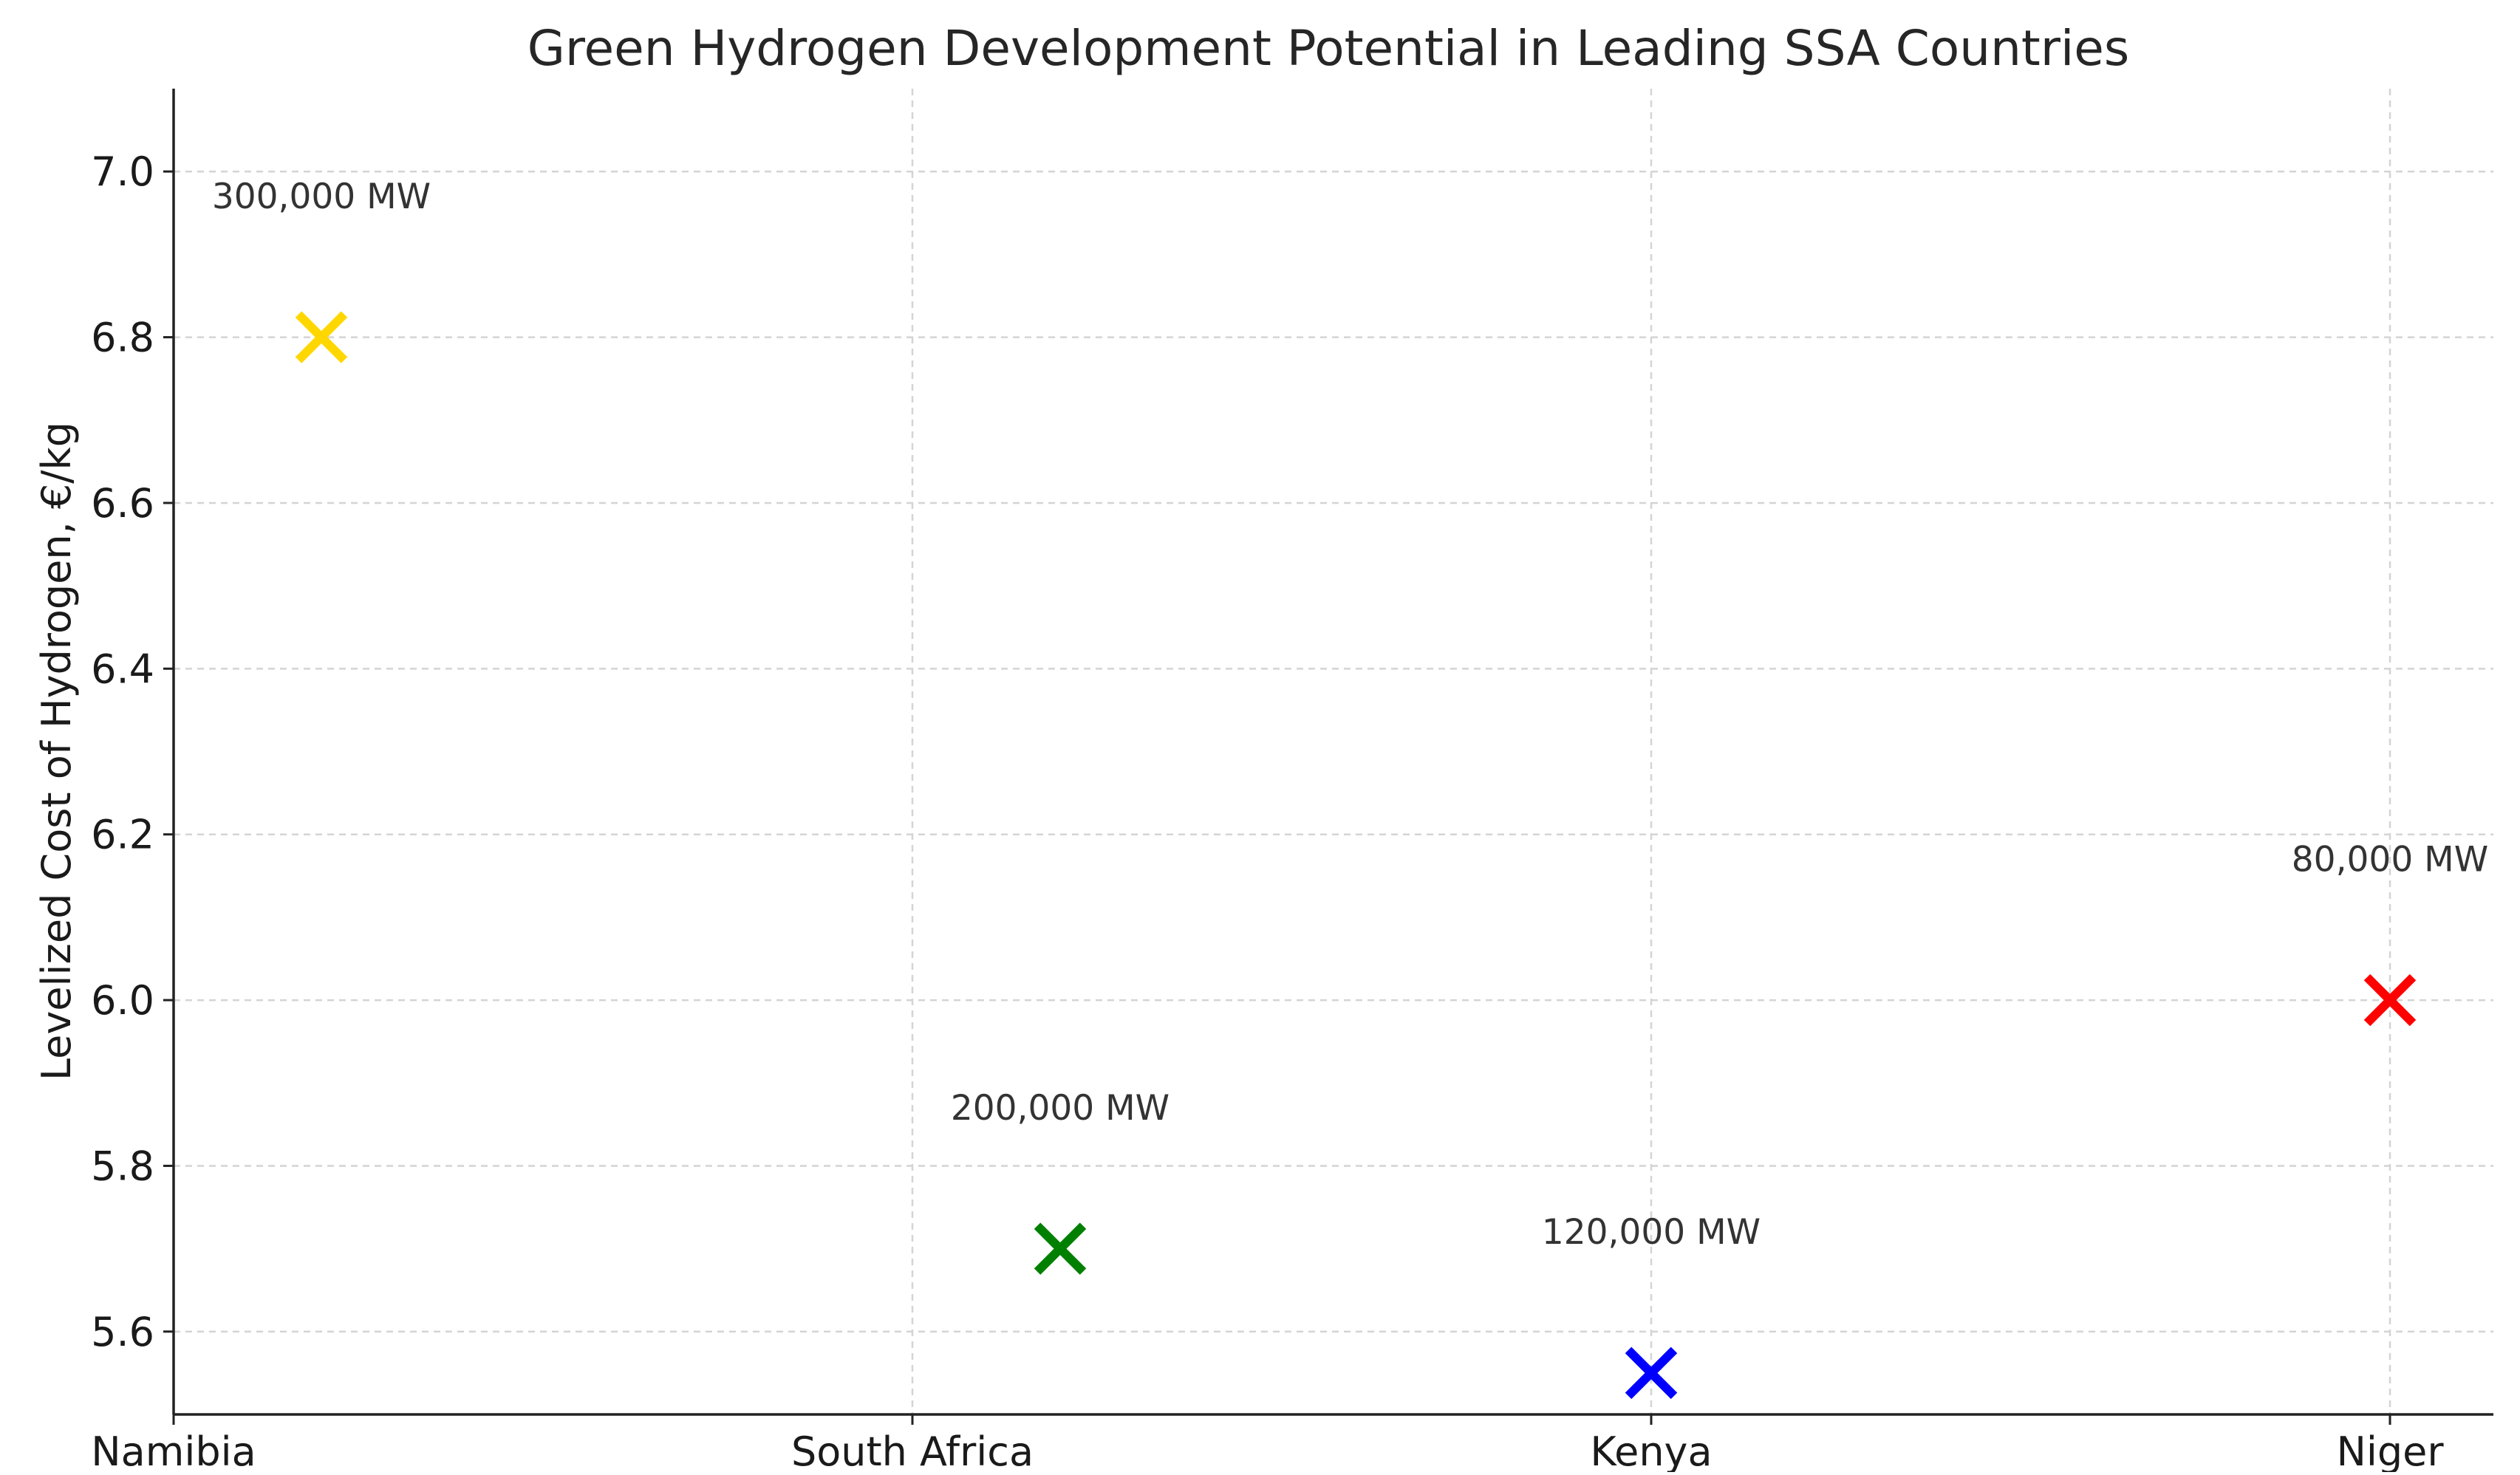 The height and width of the screenshot is (1475, 2520). I want to click on y-tick-label: 6.6, so click(122, 503).